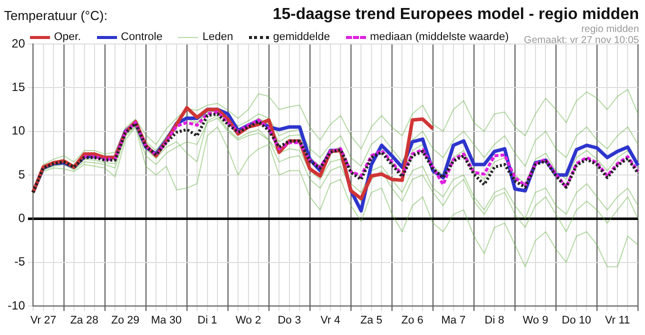 This screenshot has width=645, height=335. What do you see at coordinates (412, 320) in the screenshot?
I see `x-tick-label: Zo 6` at bounding box center [412, 320].